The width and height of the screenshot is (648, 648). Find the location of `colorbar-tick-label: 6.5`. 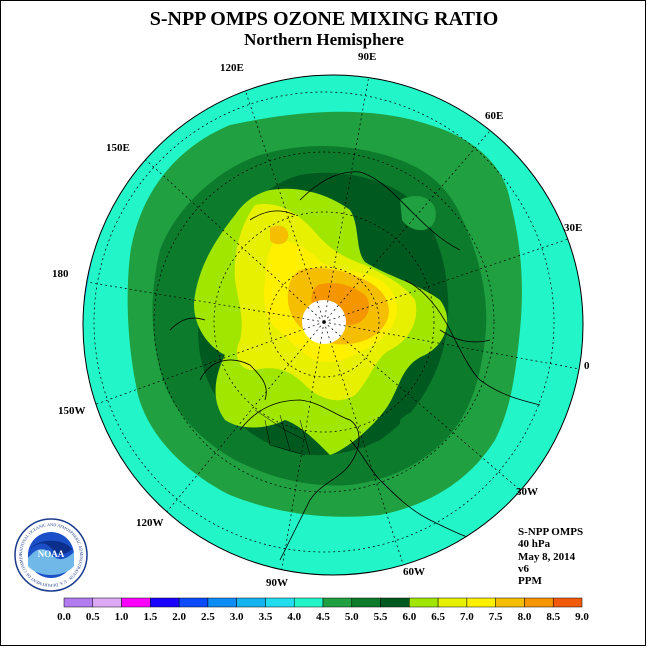

colorbar-tick-label: 6.5 is located at coordinates (438, 617).